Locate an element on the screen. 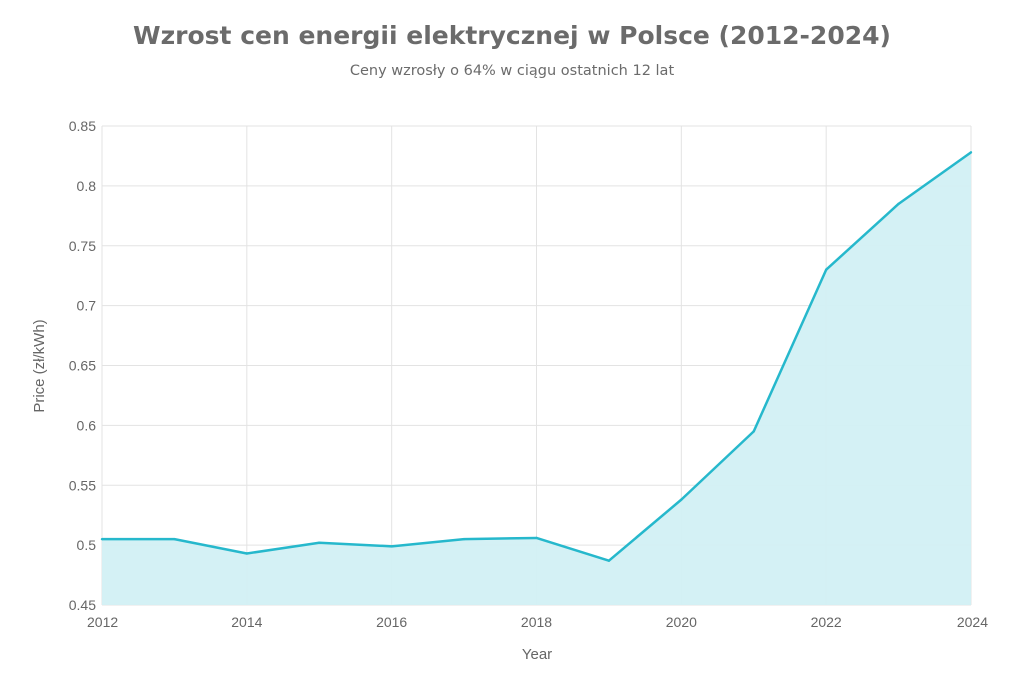  data-point-2015 is located at coordinates (319, 542).